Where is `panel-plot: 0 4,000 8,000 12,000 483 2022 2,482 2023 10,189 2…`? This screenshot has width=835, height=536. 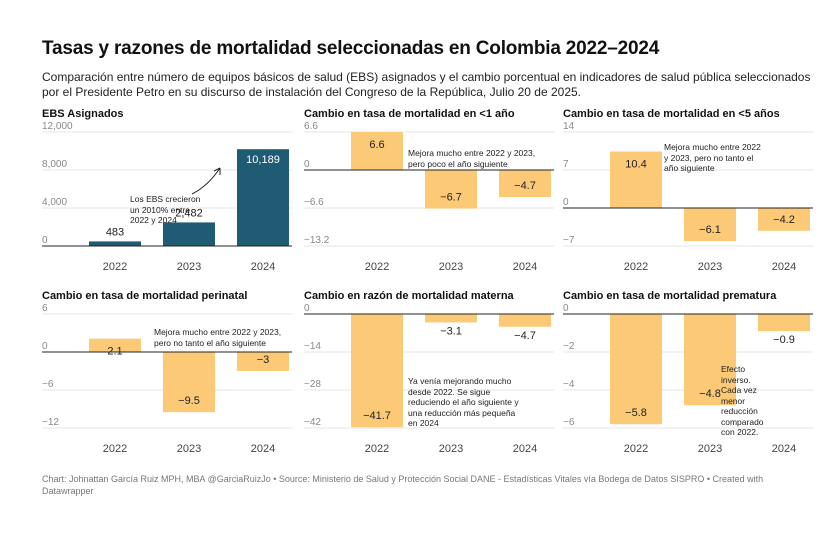 panel-plot: 0 4,000 8,000 12,000 483 2022 2,482 2023 10,189 2… is located at coordinates (167, 197).